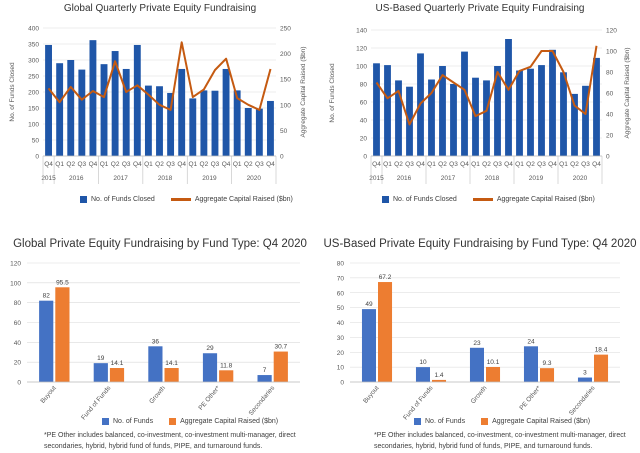 The image size is (640, 453). I want to click on legend-swatch-navy, so click(385, 199).